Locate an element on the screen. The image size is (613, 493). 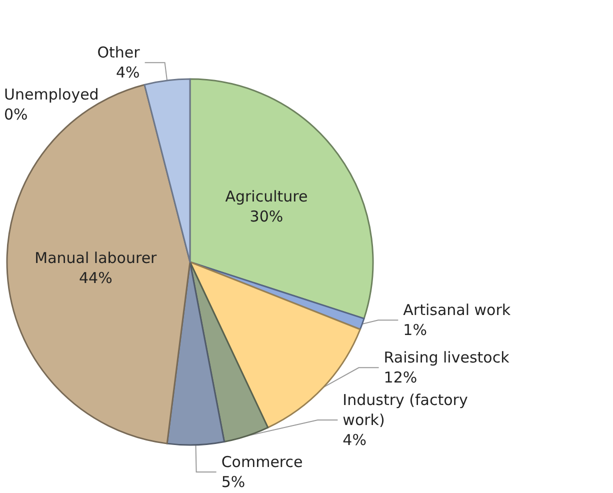
slice-label: Manual labourer is located at coordinates (96, 257).